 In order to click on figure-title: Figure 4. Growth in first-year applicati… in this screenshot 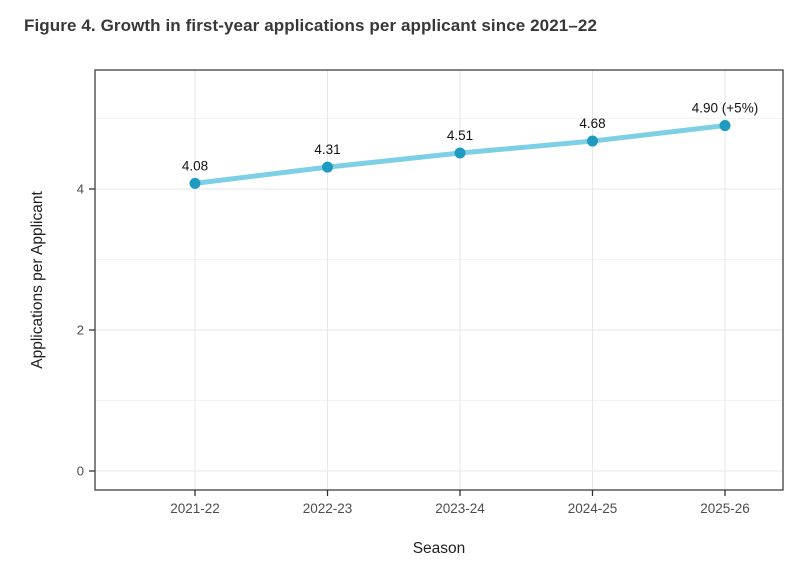, I will do `click(311, 25)`.